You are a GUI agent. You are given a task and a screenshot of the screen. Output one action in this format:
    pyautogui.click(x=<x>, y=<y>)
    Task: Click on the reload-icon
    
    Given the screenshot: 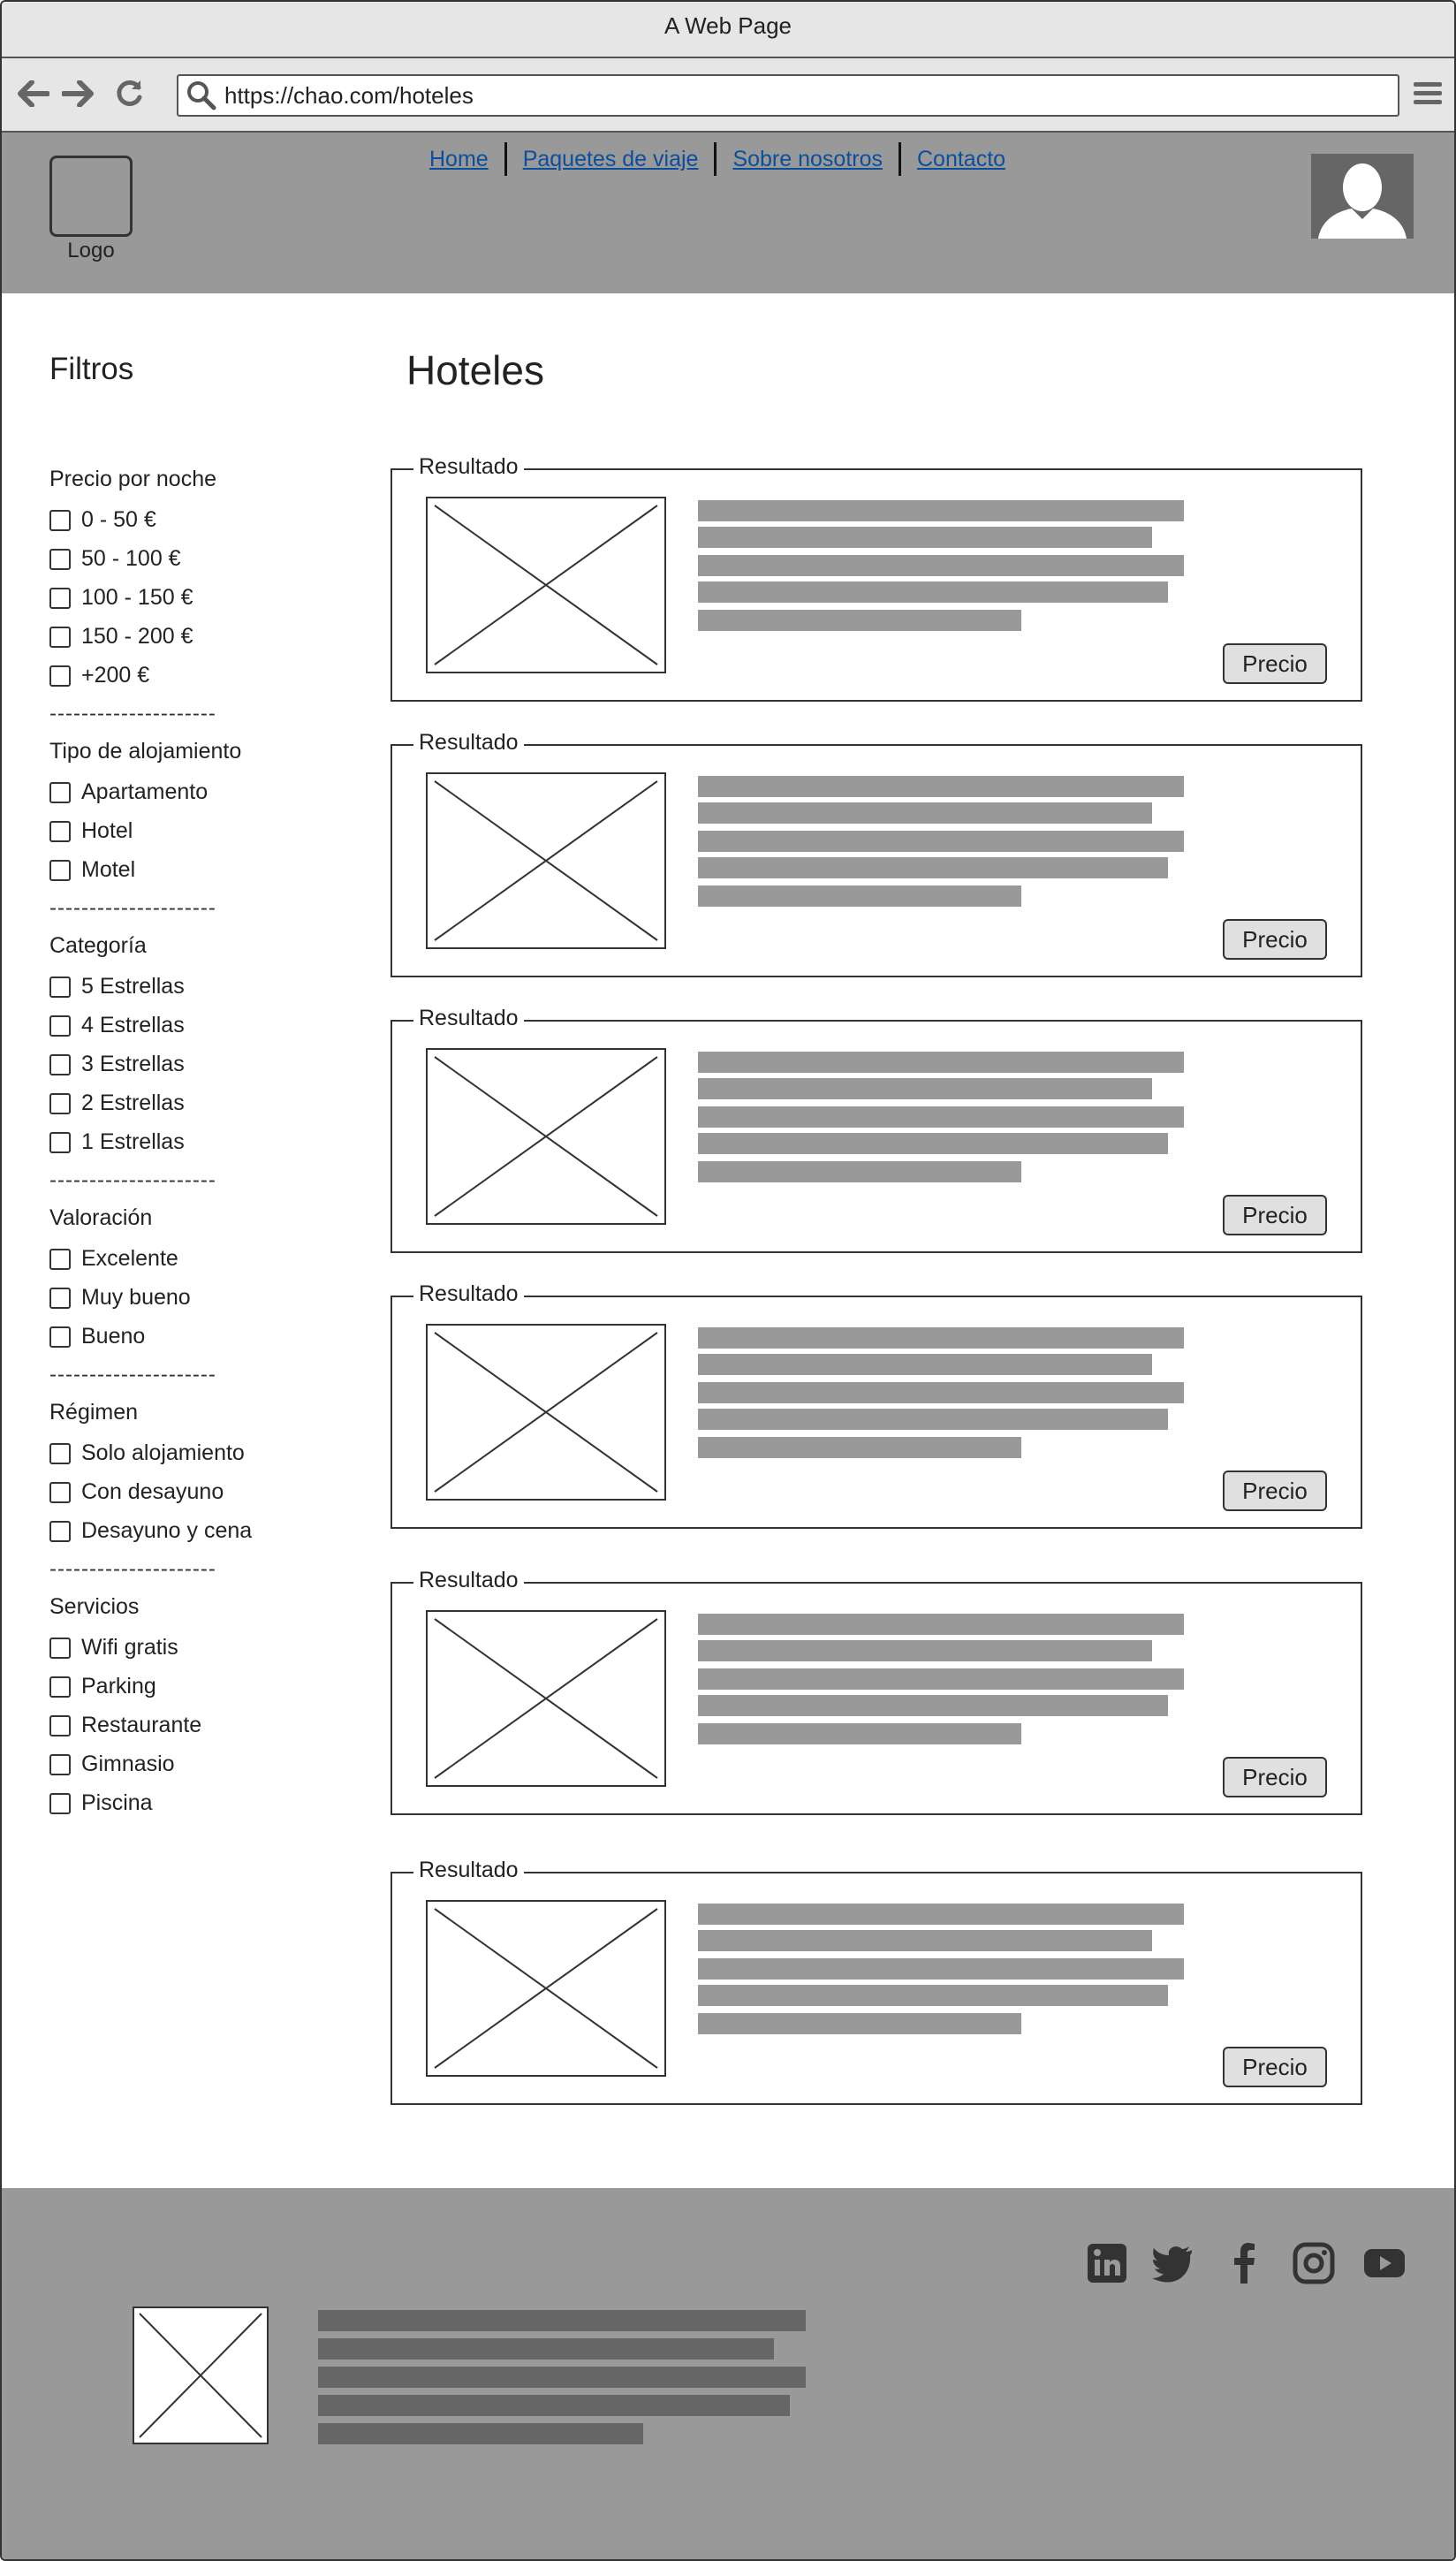 What is the action you would take?
    pyautogui.click(x=129, y=93)
    